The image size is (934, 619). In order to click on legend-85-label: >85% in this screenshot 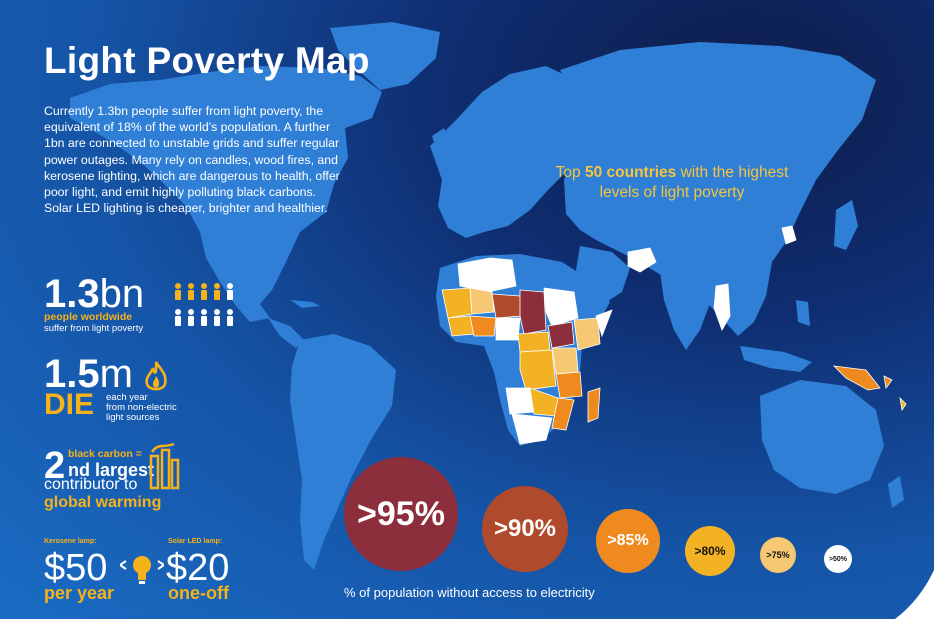, I will do `click(628, 540)`.